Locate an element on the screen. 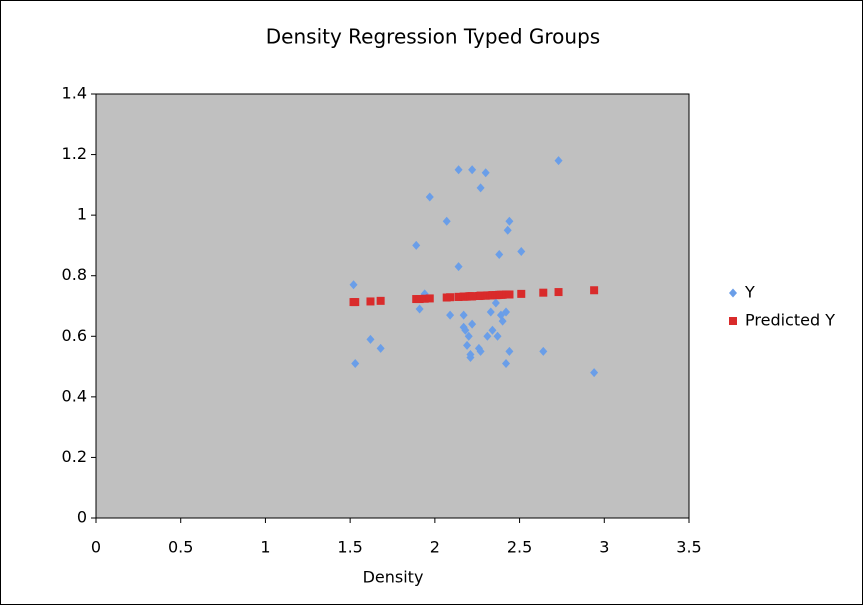  y-tick-label: 0.2 is located at coordinates (74, 456).